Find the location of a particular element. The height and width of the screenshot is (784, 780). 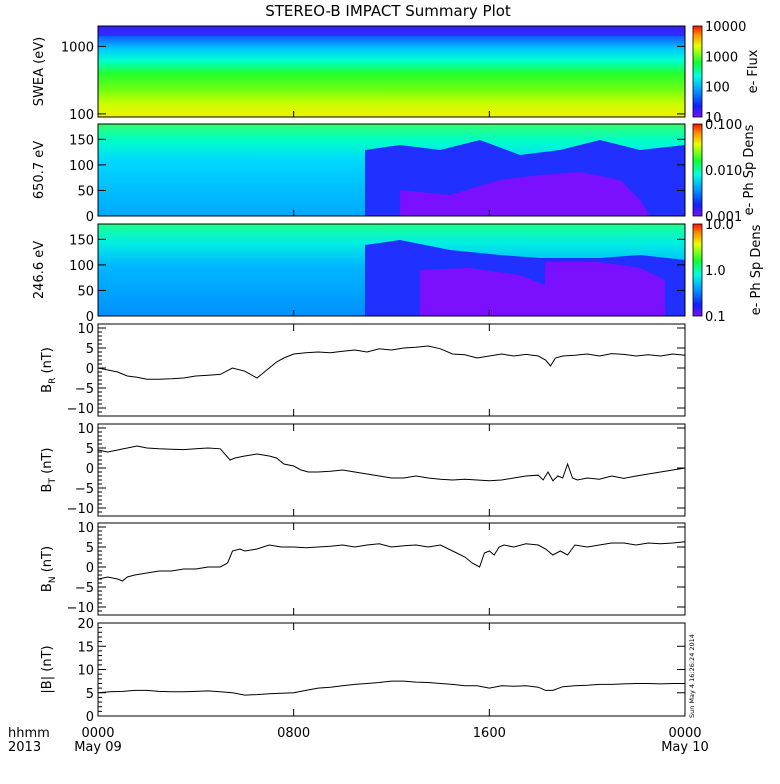

pad650-ylabel: 650.7 eV is located at coordinates (39, 170).